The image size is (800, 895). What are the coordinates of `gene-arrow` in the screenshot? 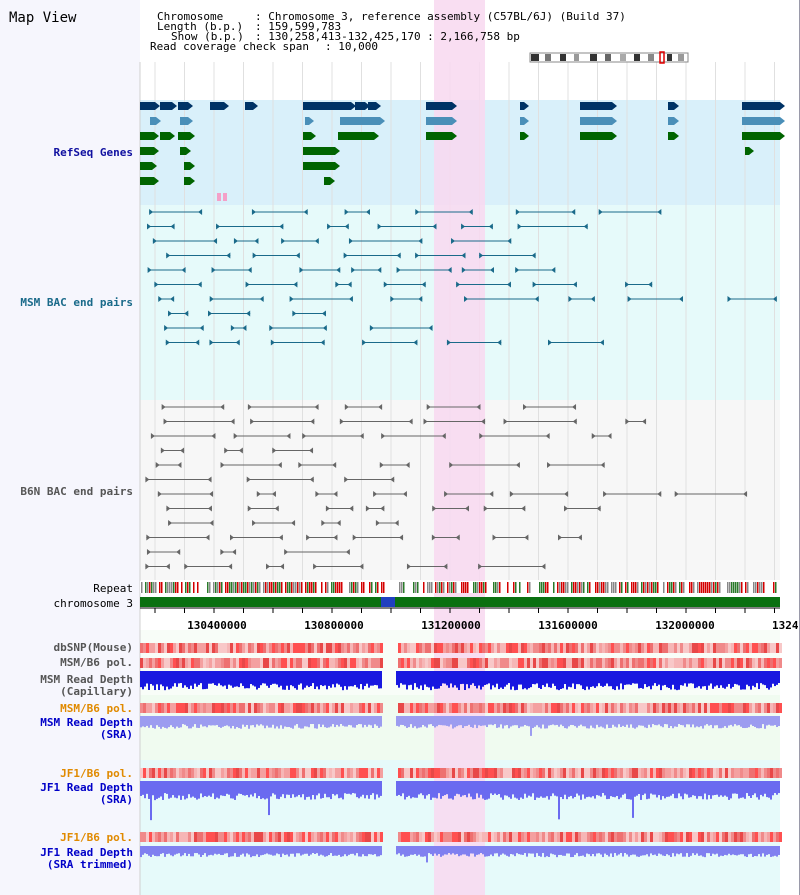 It's located at (378, 106).